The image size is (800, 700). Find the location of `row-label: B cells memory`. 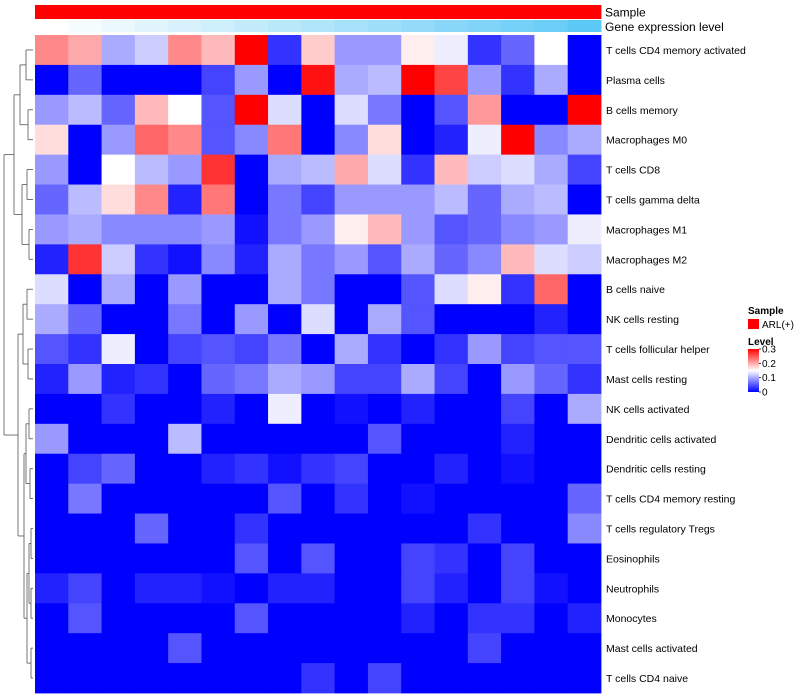

row-label: B cells memory is located at coordinates (642, 111).